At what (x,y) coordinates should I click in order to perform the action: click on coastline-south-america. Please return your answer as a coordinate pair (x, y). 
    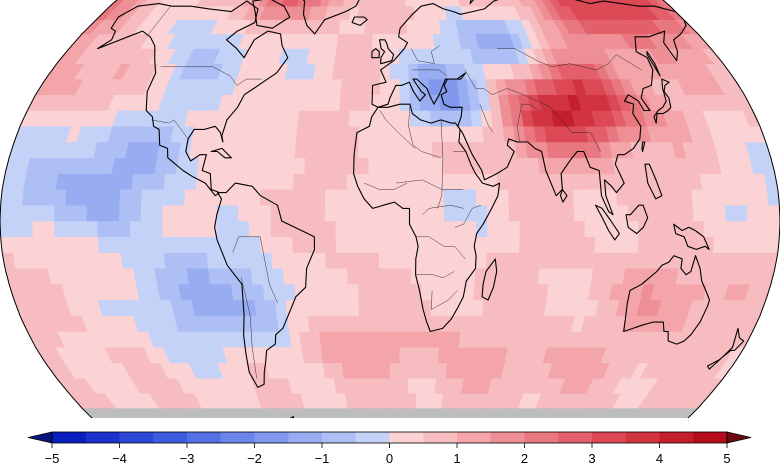
    Looking at the image, I should click on (265, 285).